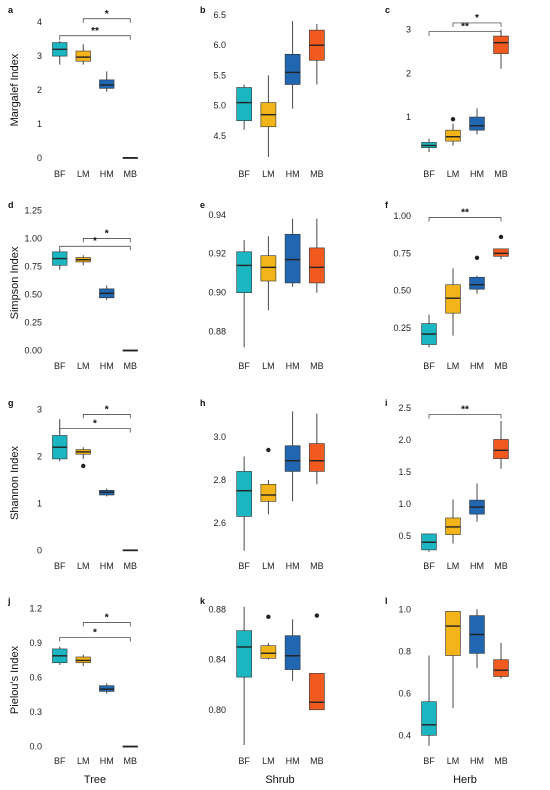 The height and width of the screenshot is (790, 550). What do you see at coordinates (465, 219) in the screenshot?
I see `significance-bracket-f` at bounding box center [465, 219].